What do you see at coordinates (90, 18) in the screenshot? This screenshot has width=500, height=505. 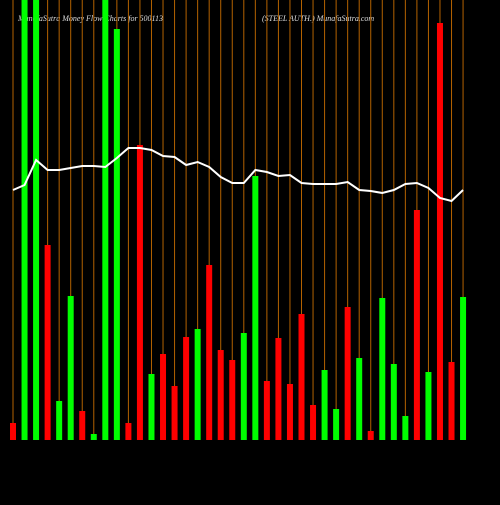 I see `chart-title: MunafaSutra Money Flow Charts for 500113` at bounding box center [90, 18].